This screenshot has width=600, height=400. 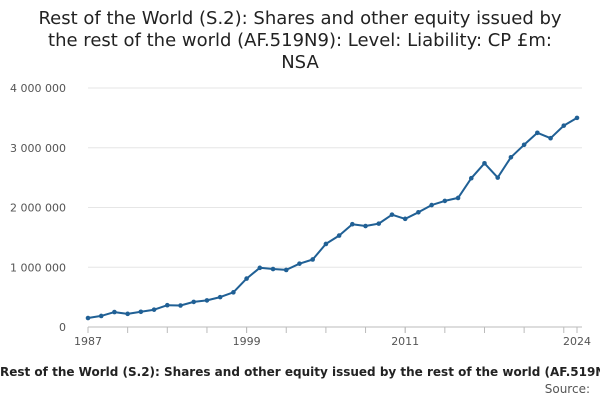 I want to click on source-label: Source:, so click(x=567, y=389).